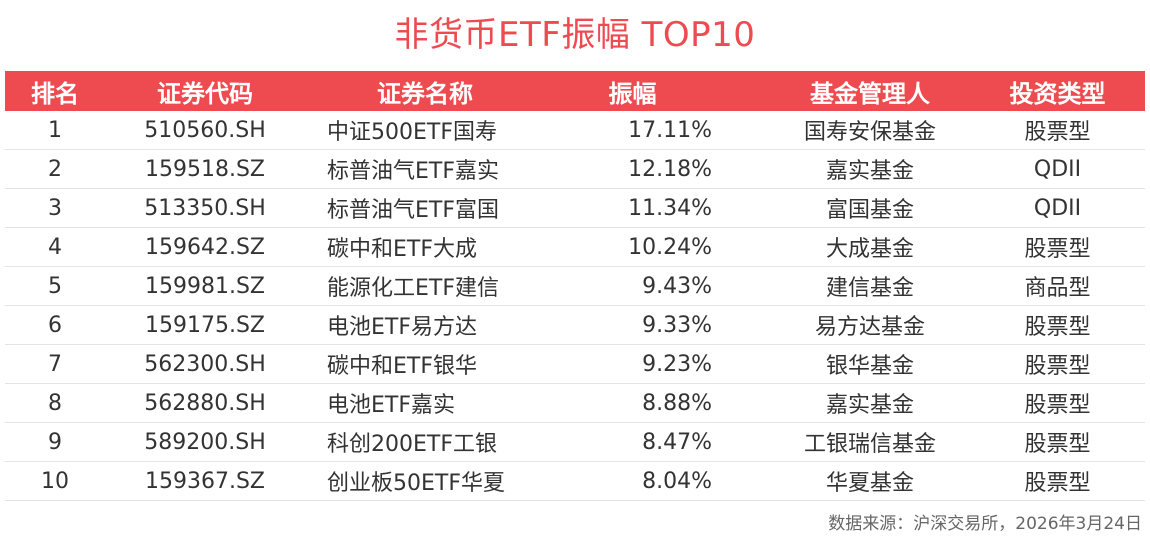 The image size is (1150, 540). I want to click on cell-manager: 大成基金, so click(870, 247).